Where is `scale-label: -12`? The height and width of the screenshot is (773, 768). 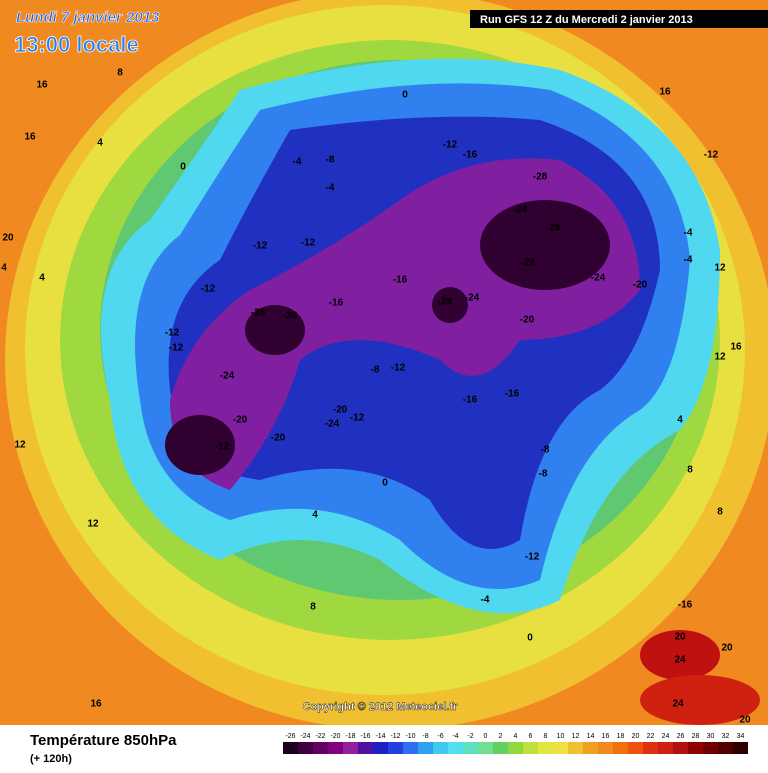 scale-label: -12 is located at coordinates (395, 736).